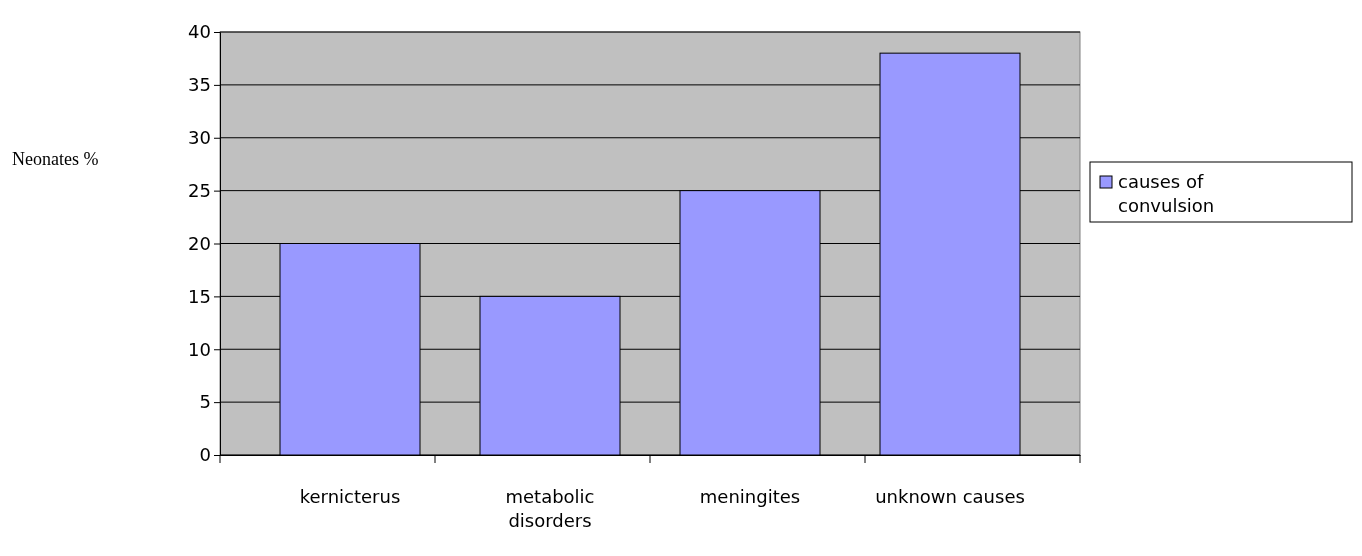 This screenshot has height=556, width=1362. I want to click on x-tick-label: unknown causes, so click(950, 496).